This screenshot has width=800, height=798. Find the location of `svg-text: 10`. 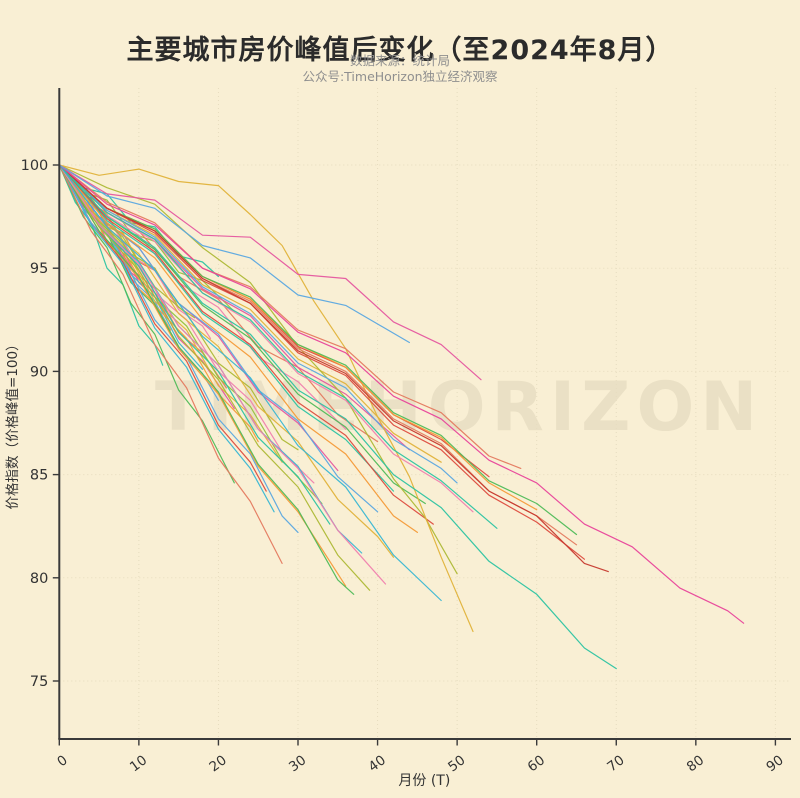

svg-text: 10 is located at coordinates (138, 763).